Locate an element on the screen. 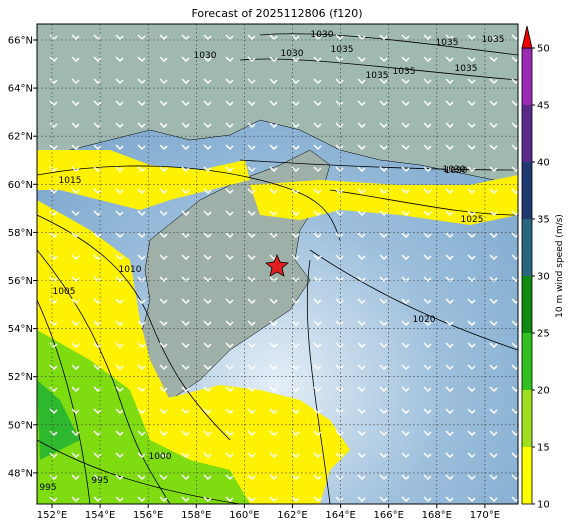 The width and height of the screenshot is (575, 532). isobar-label: 1010 is located at coordinates (130, 270).